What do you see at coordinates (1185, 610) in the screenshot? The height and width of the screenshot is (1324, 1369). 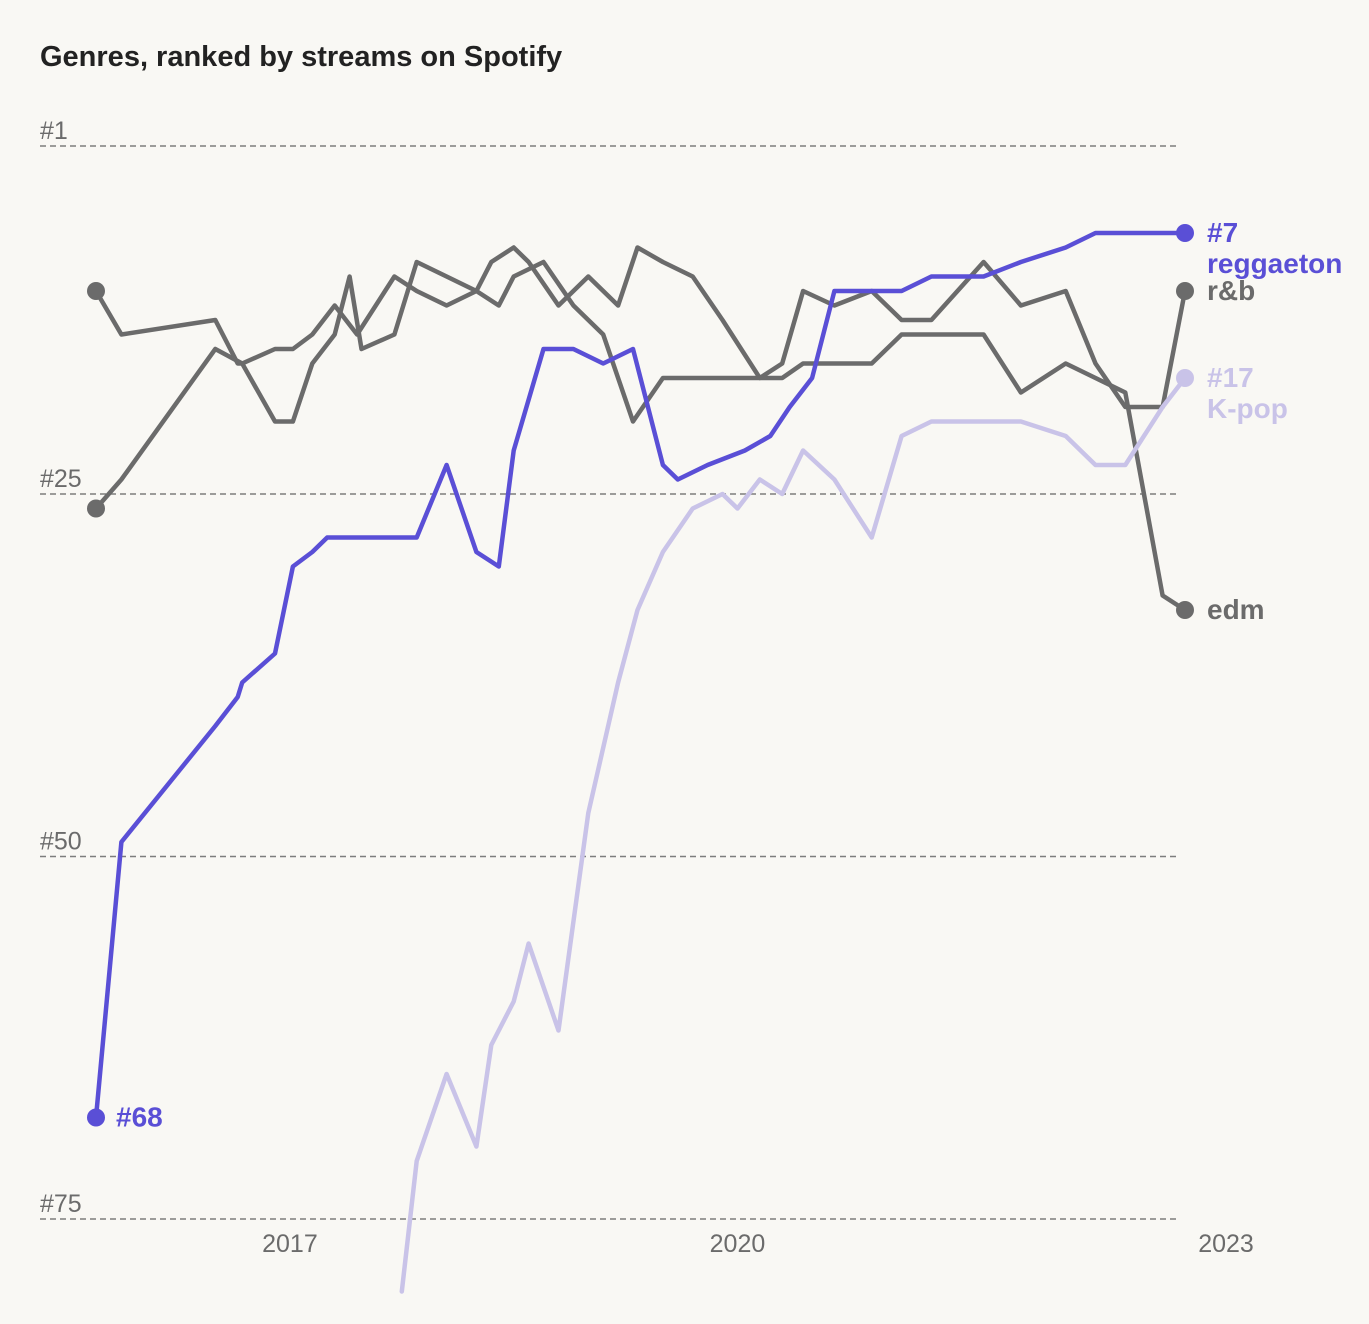 I see `end-marker-edm` at bounding box center [1185, 610].